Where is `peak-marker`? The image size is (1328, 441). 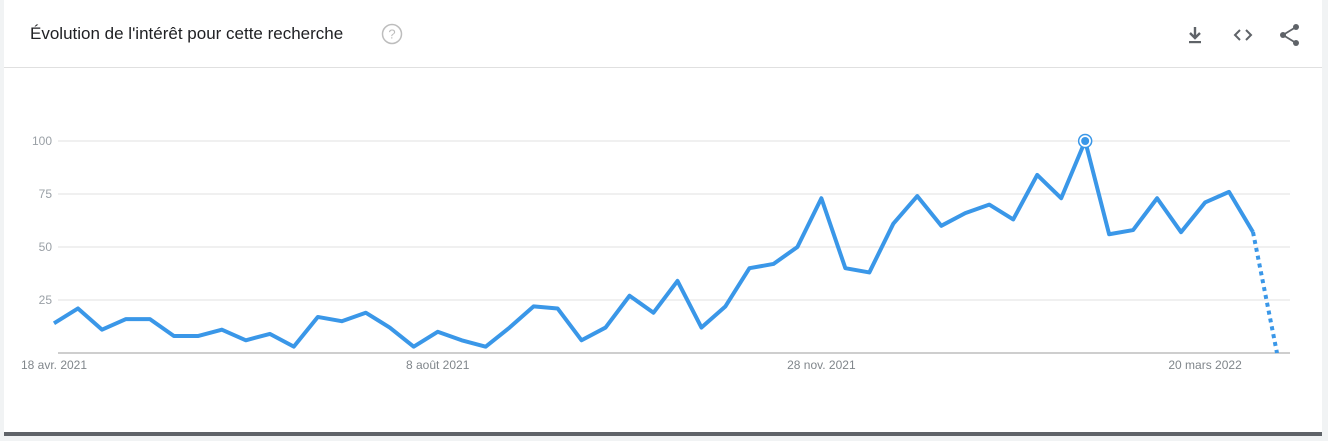
peak-marker is located at coordinates (1085, 141).